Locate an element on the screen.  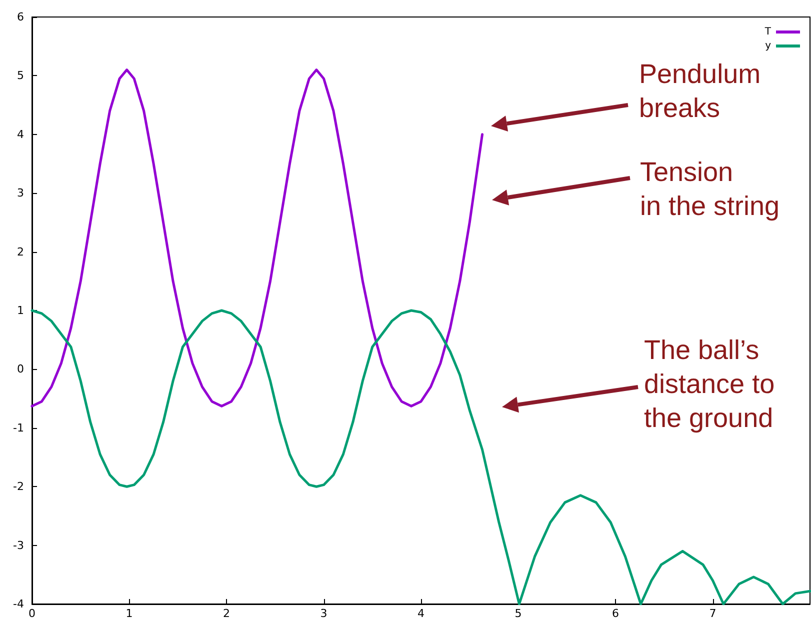
y-tick-label: 1 is located at coordinates (20, 310).